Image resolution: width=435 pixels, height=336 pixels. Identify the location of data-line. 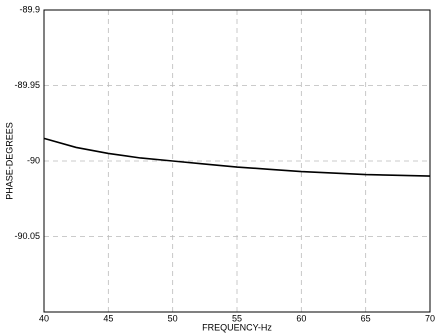
(237, 157).